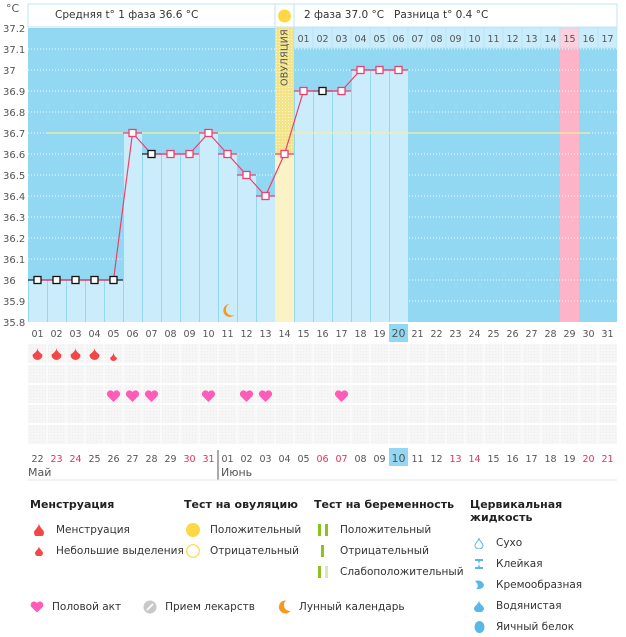  What do you see at coordinates (588, 39) in the screenshot?
I see `top-day-label: 16` at bounding box center [588, 39].